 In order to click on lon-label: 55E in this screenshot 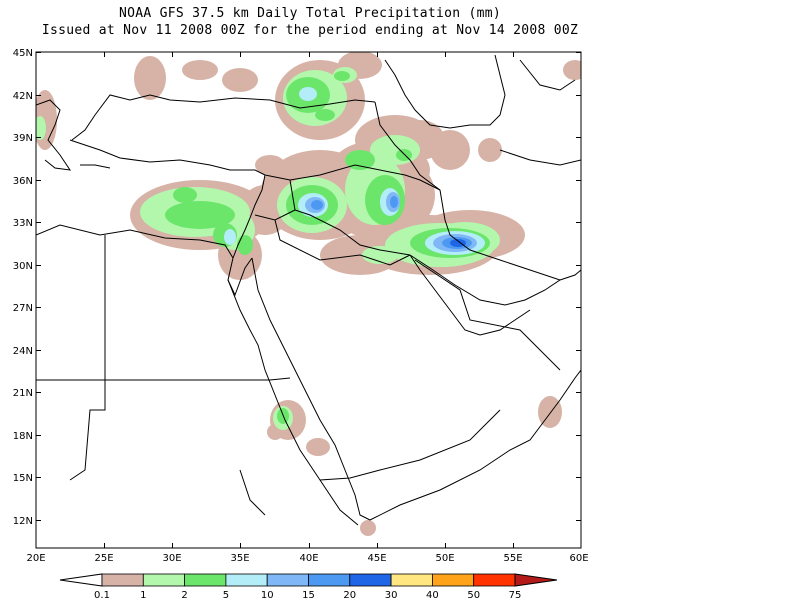, I will do `click(512, 558)`.